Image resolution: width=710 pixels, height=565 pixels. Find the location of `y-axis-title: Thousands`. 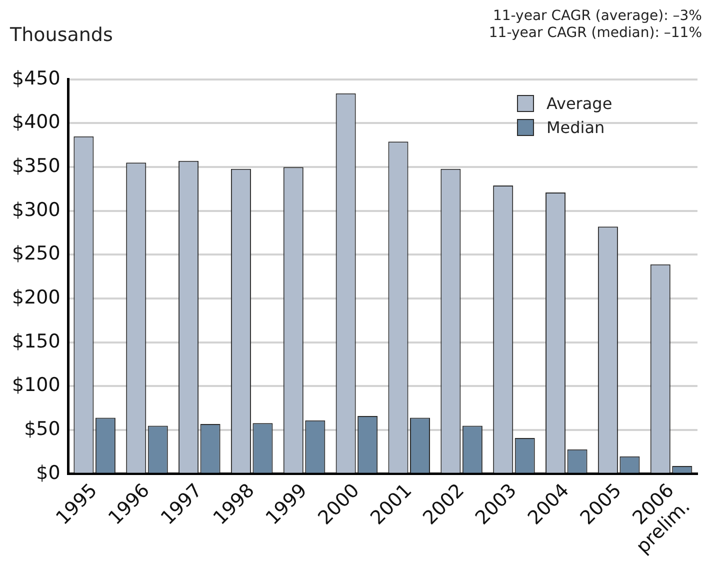

y-axis-title: Thousands is located at coordinates (61, 35).